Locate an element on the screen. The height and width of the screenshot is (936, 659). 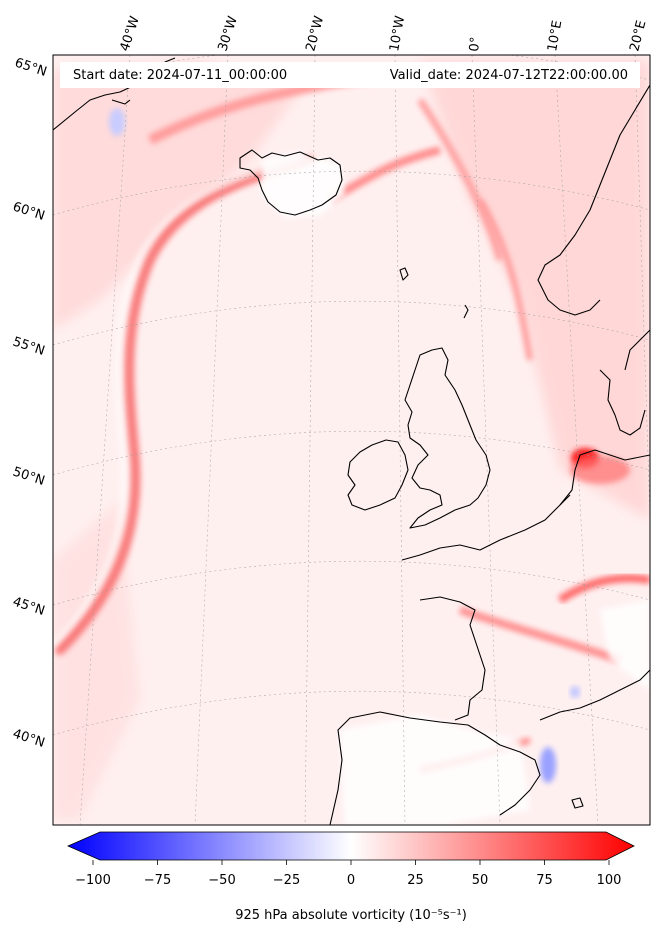
header-box is located at coordinates (350, 75).